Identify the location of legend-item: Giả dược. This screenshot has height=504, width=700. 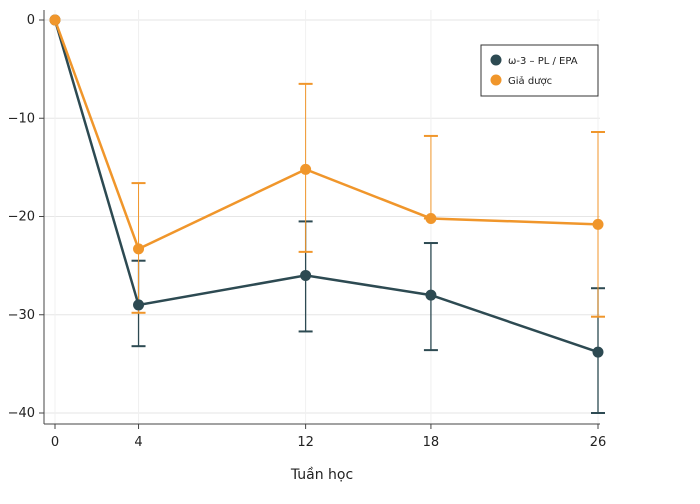
(521, 80).